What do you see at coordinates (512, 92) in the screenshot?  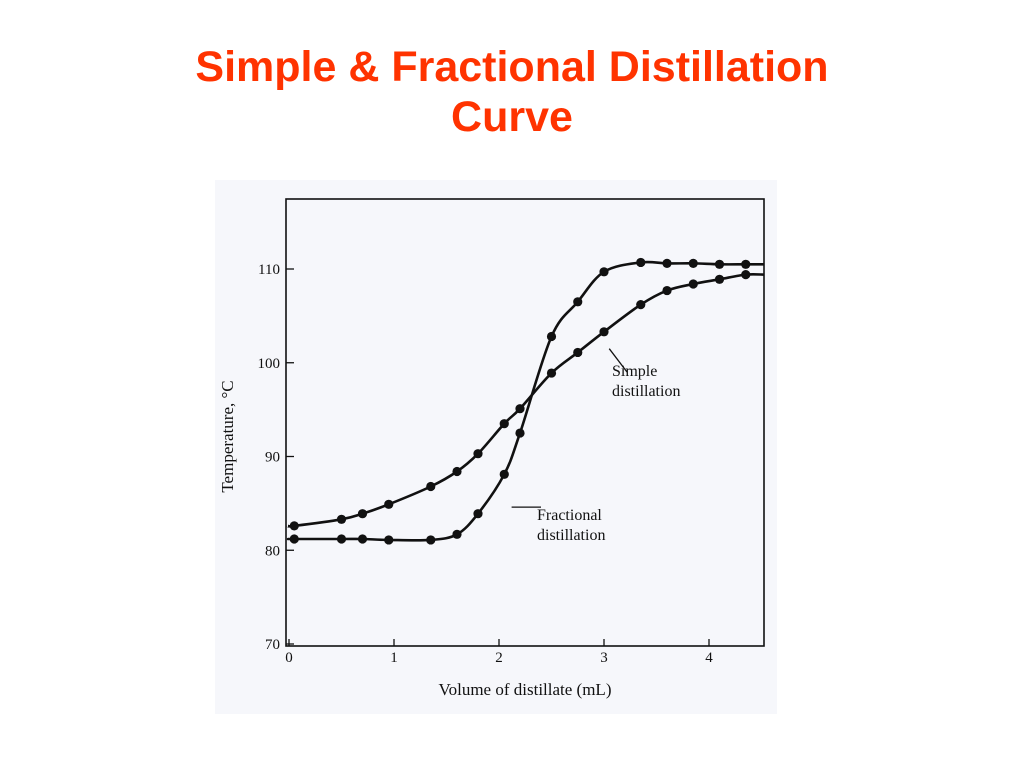 I see `slide-title: Simple & Fractional Distillation Curve` at bounding box center [512, 92].